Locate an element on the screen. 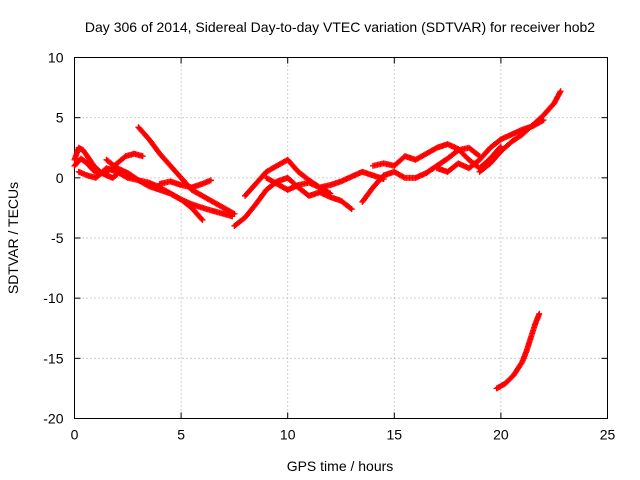  y-tick-label: -20 is located at coordinates (53, 419).